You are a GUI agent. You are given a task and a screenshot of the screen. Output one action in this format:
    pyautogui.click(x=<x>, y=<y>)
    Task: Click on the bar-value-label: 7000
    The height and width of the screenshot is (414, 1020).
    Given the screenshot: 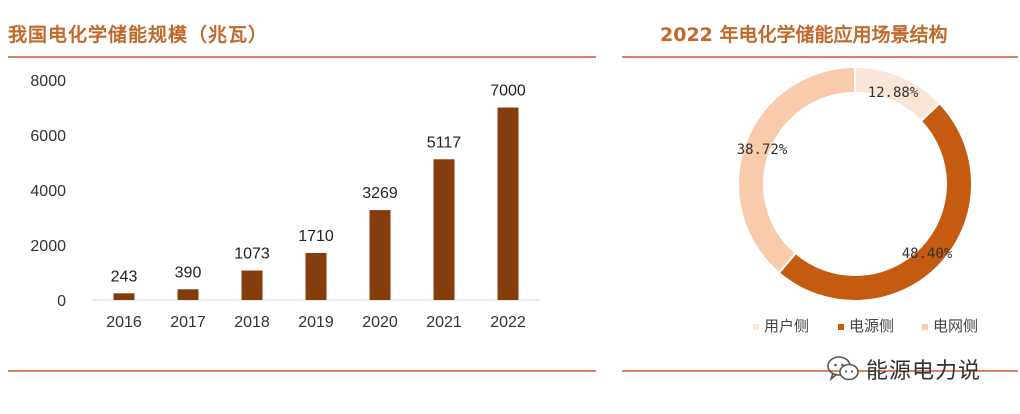 What is the action you would take?
    pyautogui.click(x=508, y=91)
    